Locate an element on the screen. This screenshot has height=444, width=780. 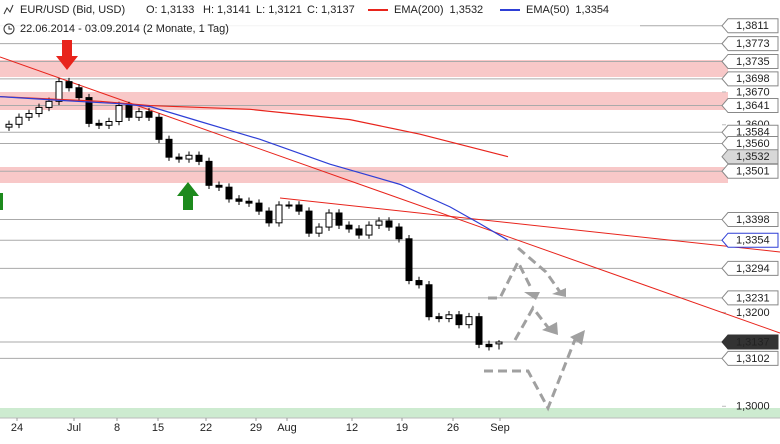
y-tick-label: 1,3735 is located at coordinates (753, 62).